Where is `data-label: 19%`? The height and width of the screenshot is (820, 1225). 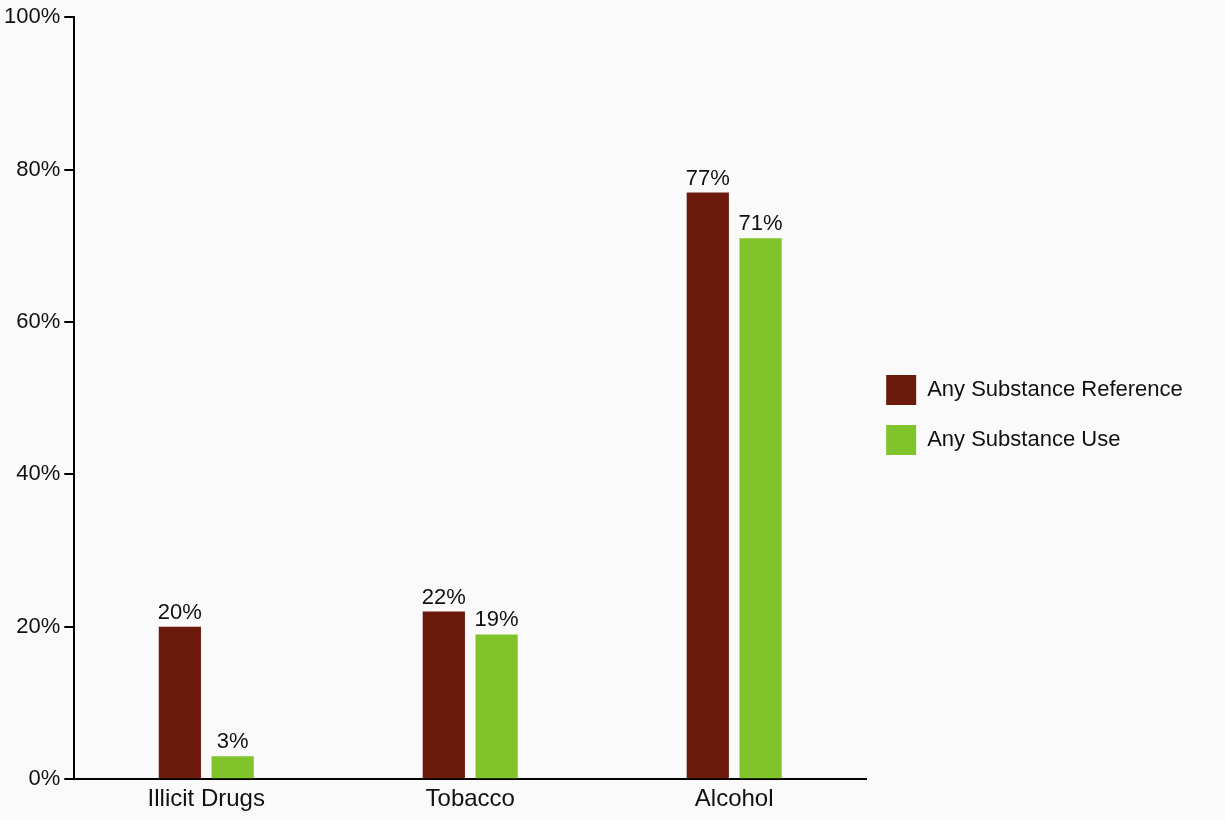 data-label: 19% is located at coordinates (496, 619).